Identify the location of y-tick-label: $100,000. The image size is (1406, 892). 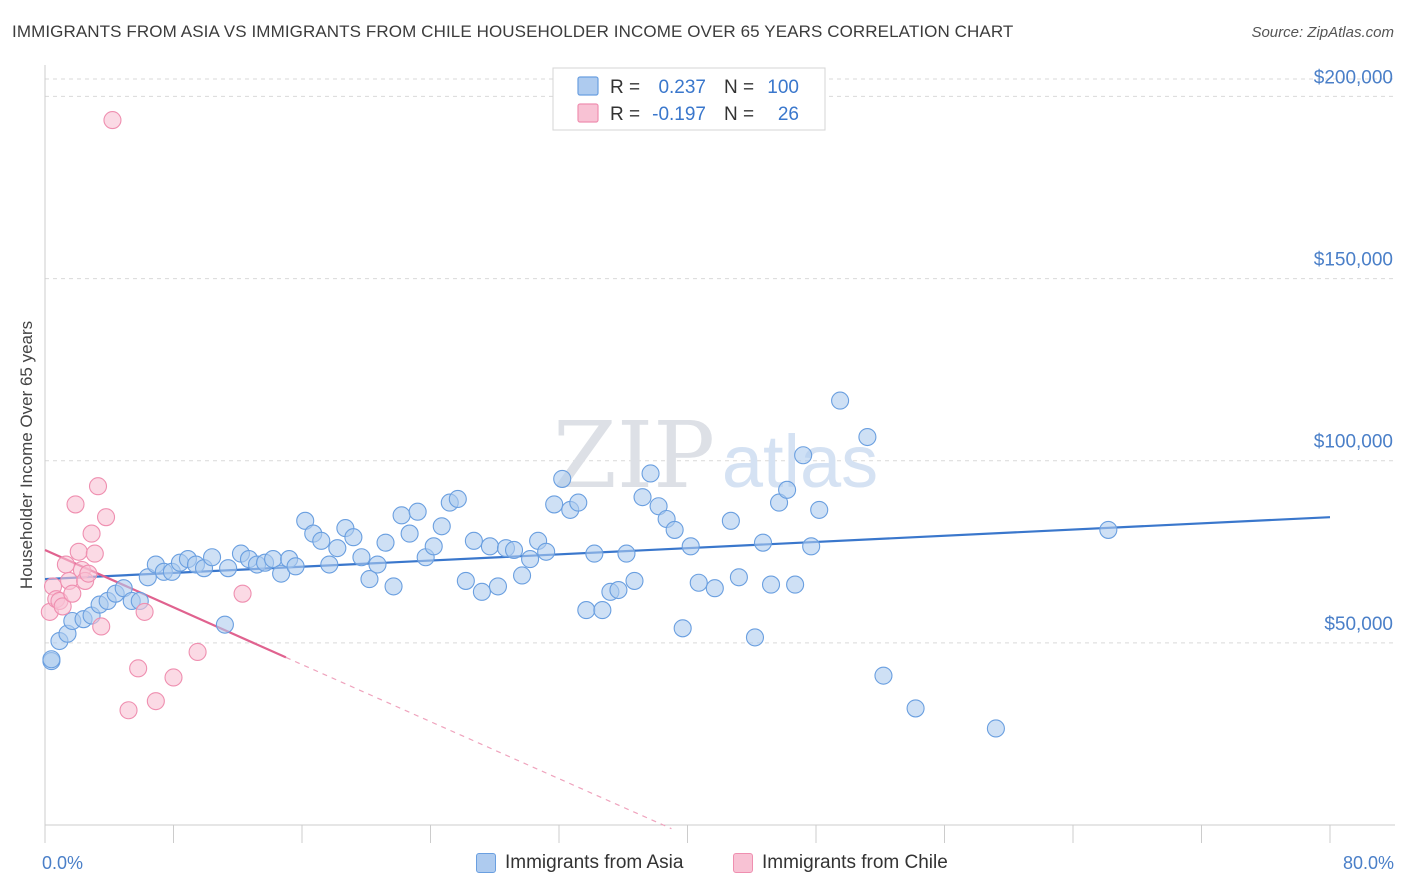
(1353, 442).